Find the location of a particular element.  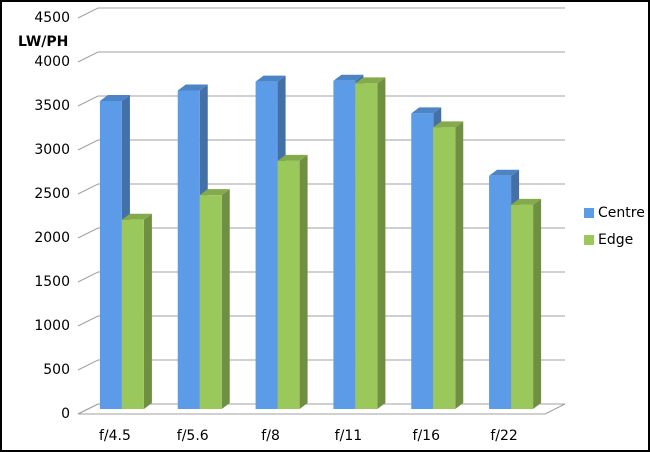

y-tick-label: 0 is located at coordinates (65, 414).